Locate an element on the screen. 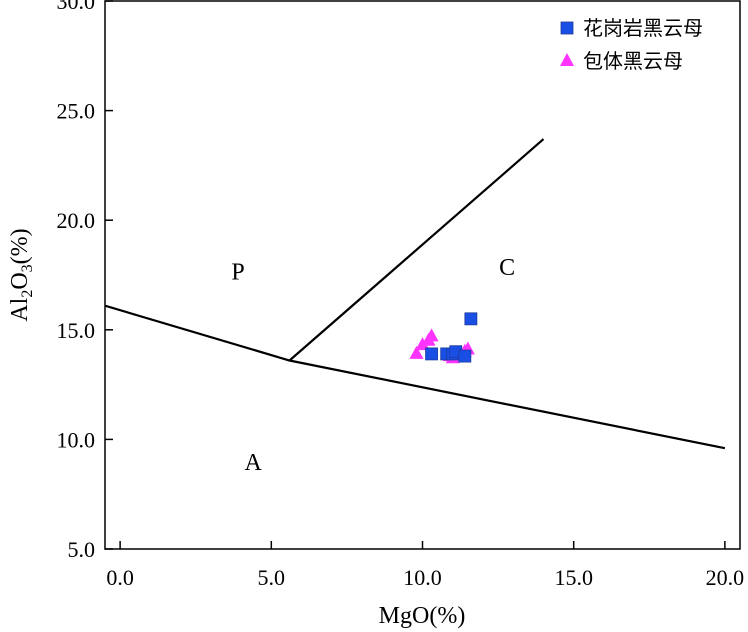 Image resolution: width=748 pixels, height=632 pixels. region-label-c: C is located at coordinates (507, 268).